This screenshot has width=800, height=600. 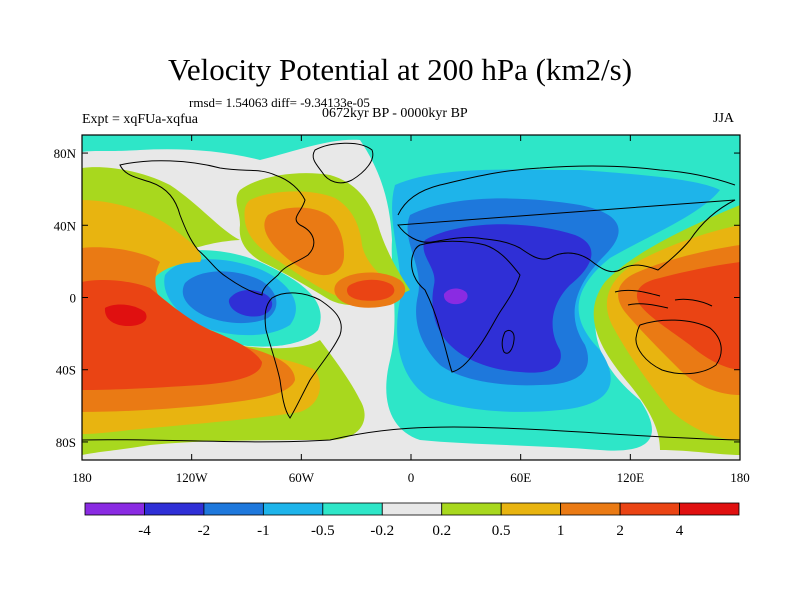 I want to click on coast-australia, so click(x=678, y=347).